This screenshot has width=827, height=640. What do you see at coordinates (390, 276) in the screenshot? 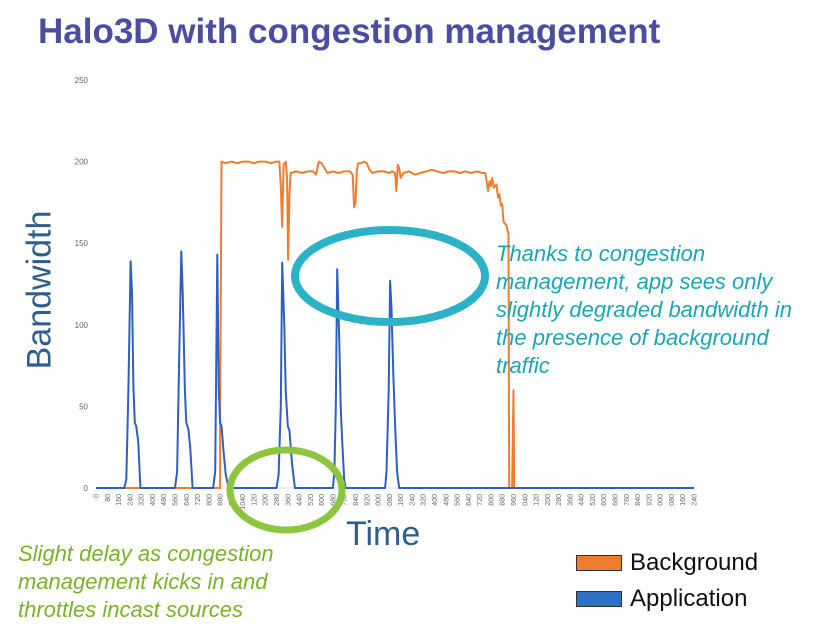
I see `highlight-ellipse-right` at bounding box center [390, 276].